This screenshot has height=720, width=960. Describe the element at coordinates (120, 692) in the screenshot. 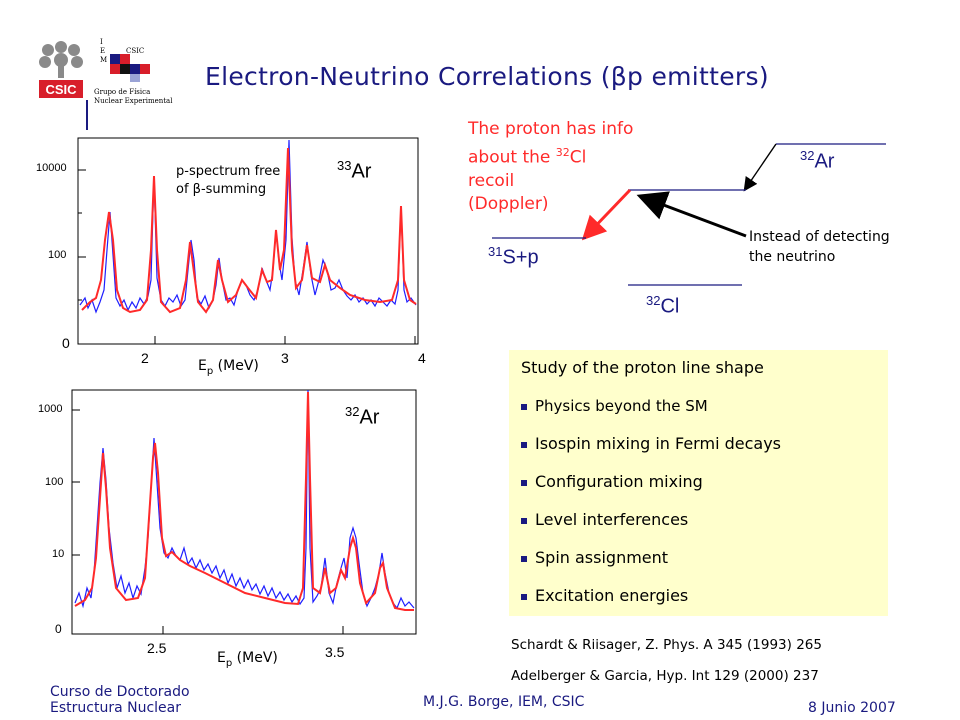

I see `footer-course-line1: Curso de Doctorado` at that location.